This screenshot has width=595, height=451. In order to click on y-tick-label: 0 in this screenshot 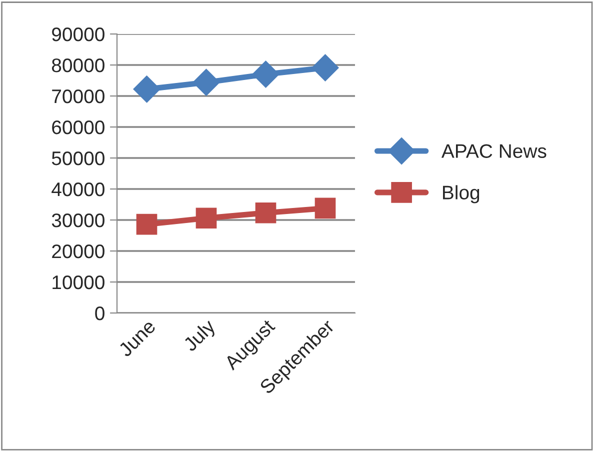, I will do `click(99, 313)`.